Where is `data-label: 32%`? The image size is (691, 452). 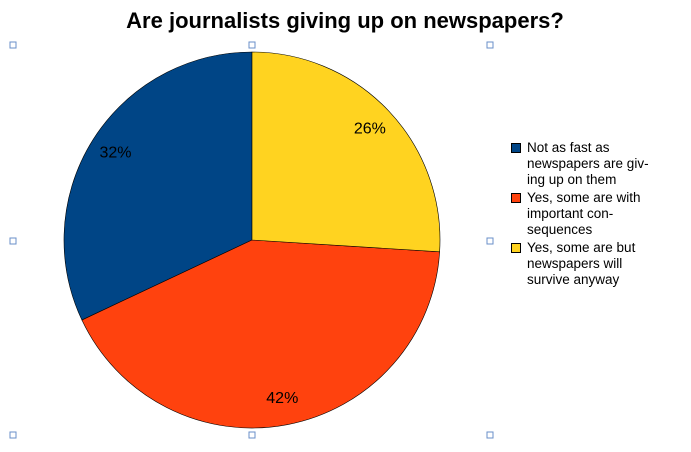
data-label: 32% is located at coordinates (115, 153).